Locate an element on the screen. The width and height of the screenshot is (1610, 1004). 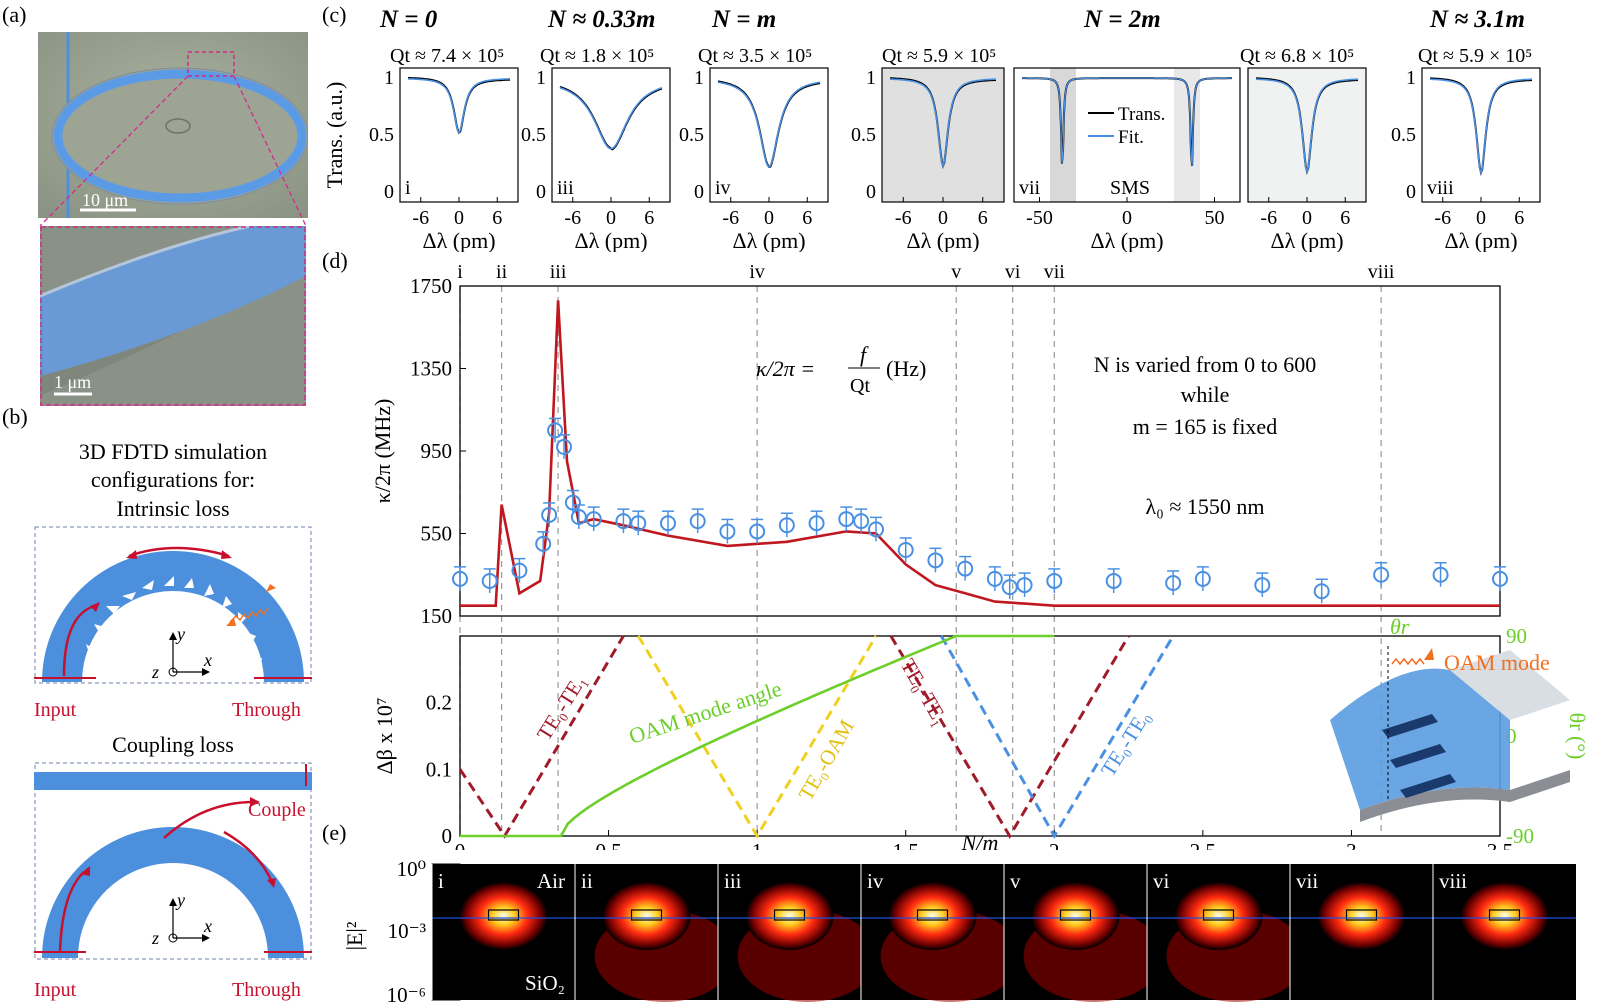
spectrum-subplot: -6 0 6Δλ (pm) is located at coordinates (1307, 159).